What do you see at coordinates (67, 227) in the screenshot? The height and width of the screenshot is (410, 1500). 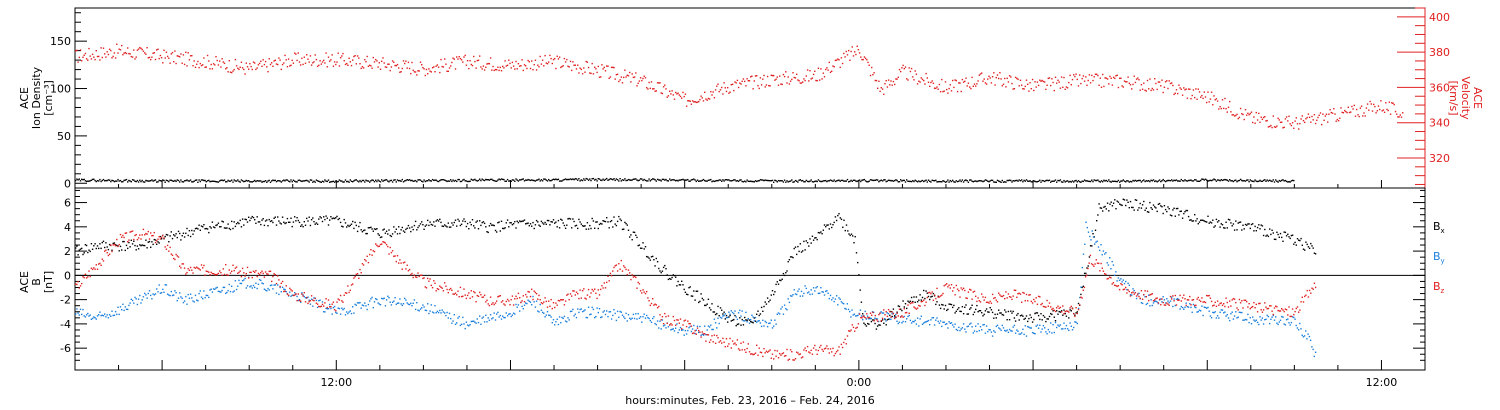 I see `y-tick-label: 4` at bounding box center [67, 227].